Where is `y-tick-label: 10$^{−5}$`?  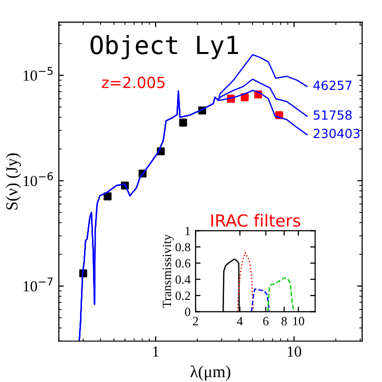
y-tick-label: 10$^{−5}$ is located at coordinates (38, 73).